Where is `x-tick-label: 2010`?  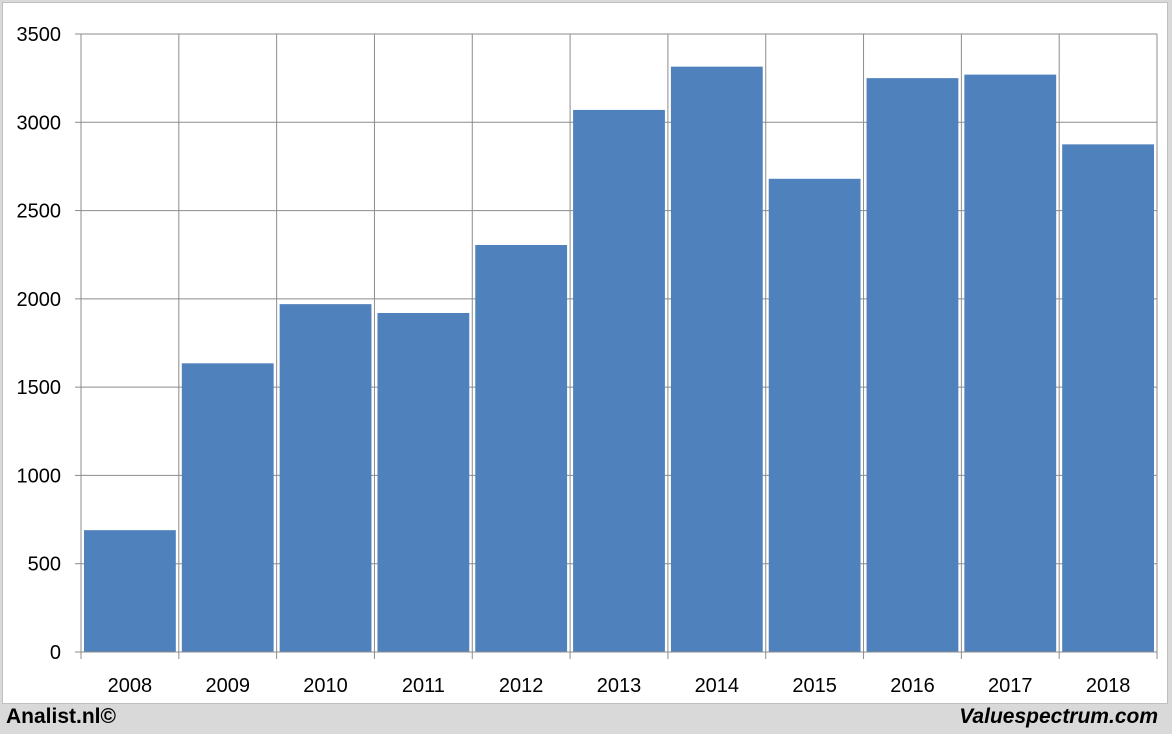
x-tick-label: 2010 is located at coordinates (325, 686).